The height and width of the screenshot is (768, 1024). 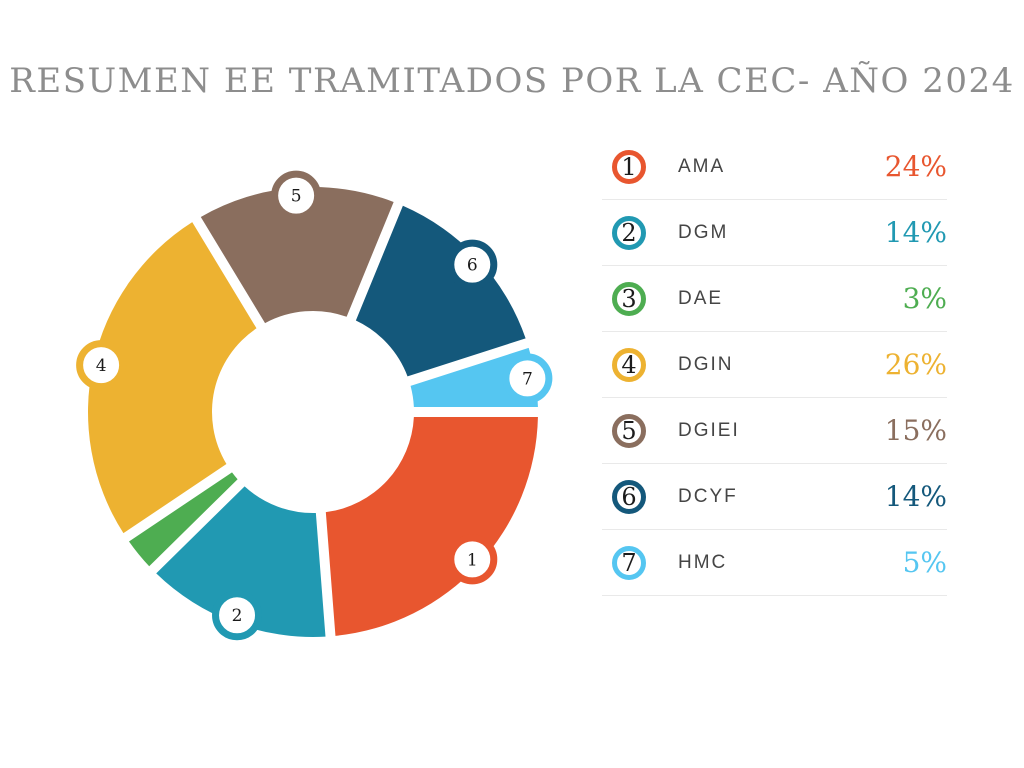 I want to click on chart-segment-dgin, so click(x=172, y=378).